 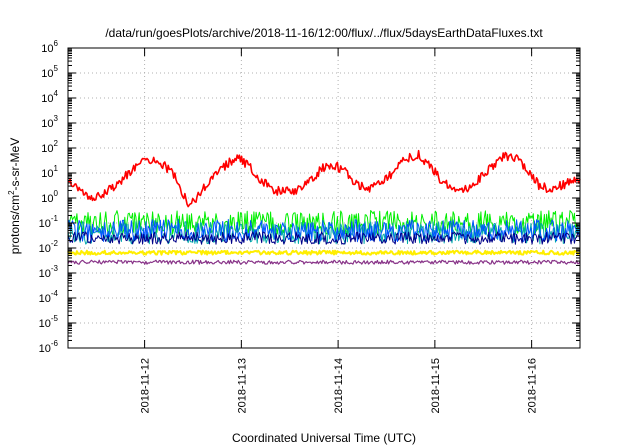 I want to click on x-axis-label: Coordinated Universal Time (UTC), so click(x=324, y=438).